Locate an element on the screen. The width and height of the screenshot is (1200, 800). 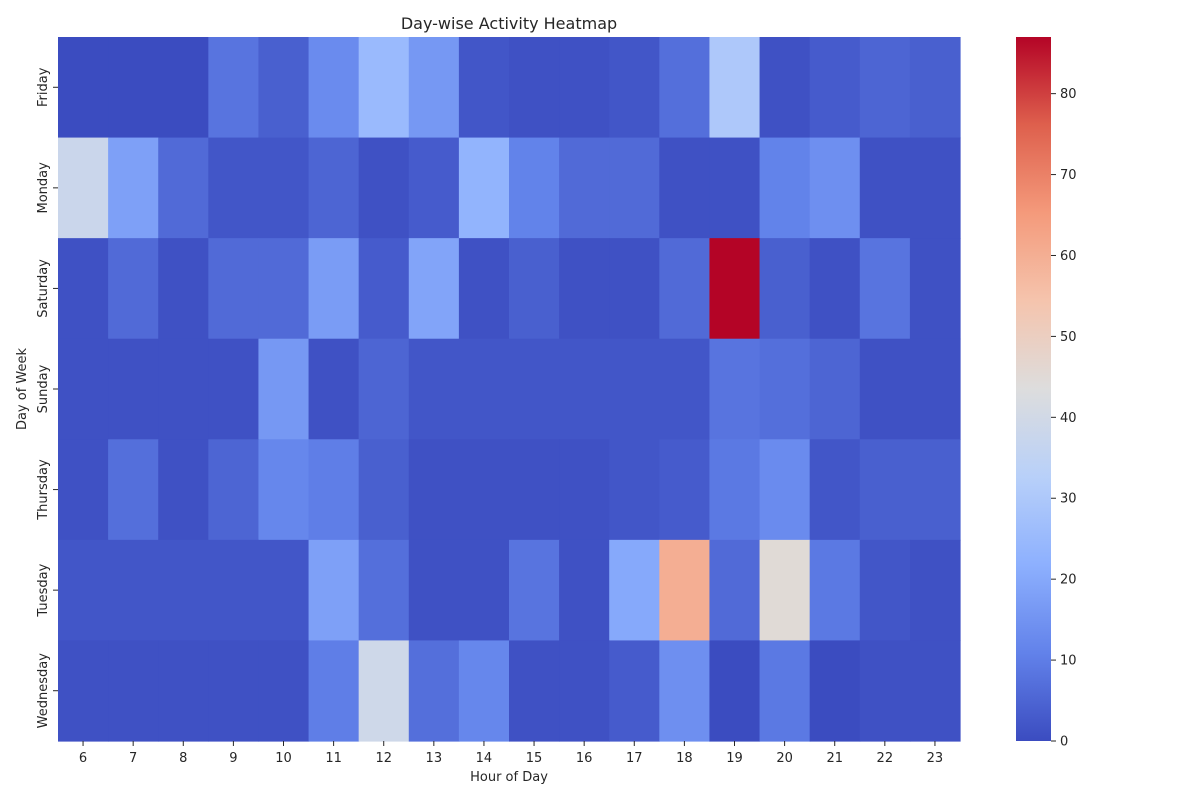
colorbar-tick-label: 50 is located at coordinates (1068, 337).